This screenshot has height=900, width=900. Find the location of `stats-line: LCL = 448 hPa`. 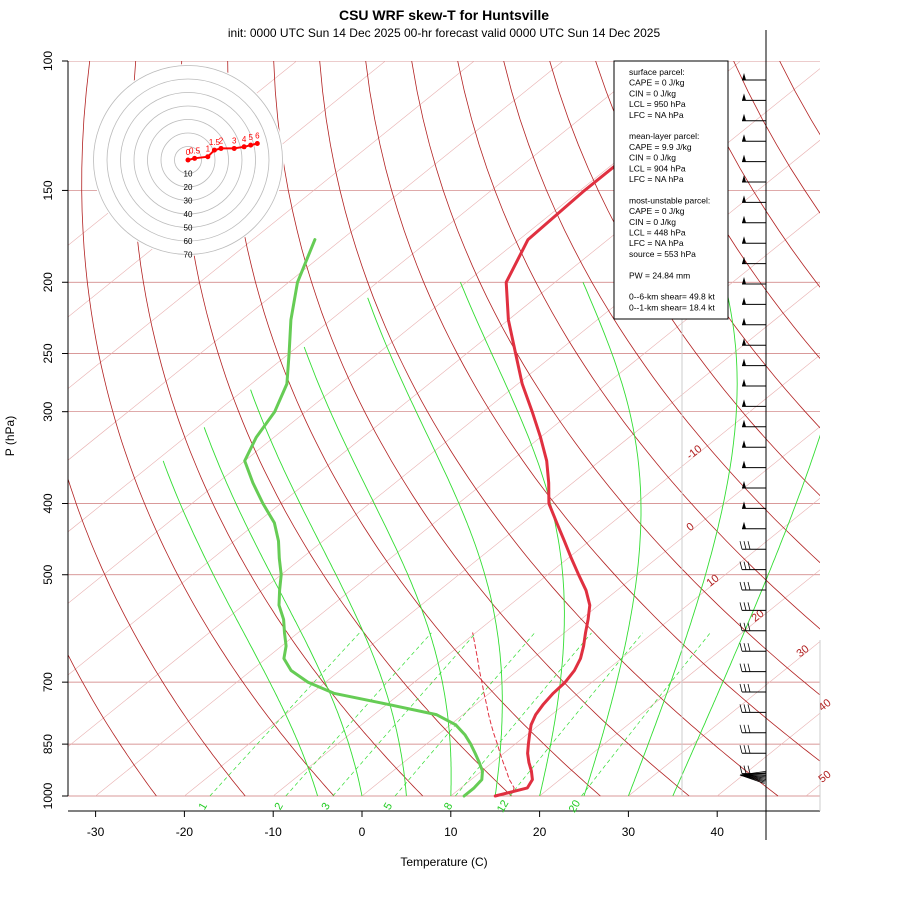

stats-line: LCL = 448 hPa is located at coordinates (657, 233).